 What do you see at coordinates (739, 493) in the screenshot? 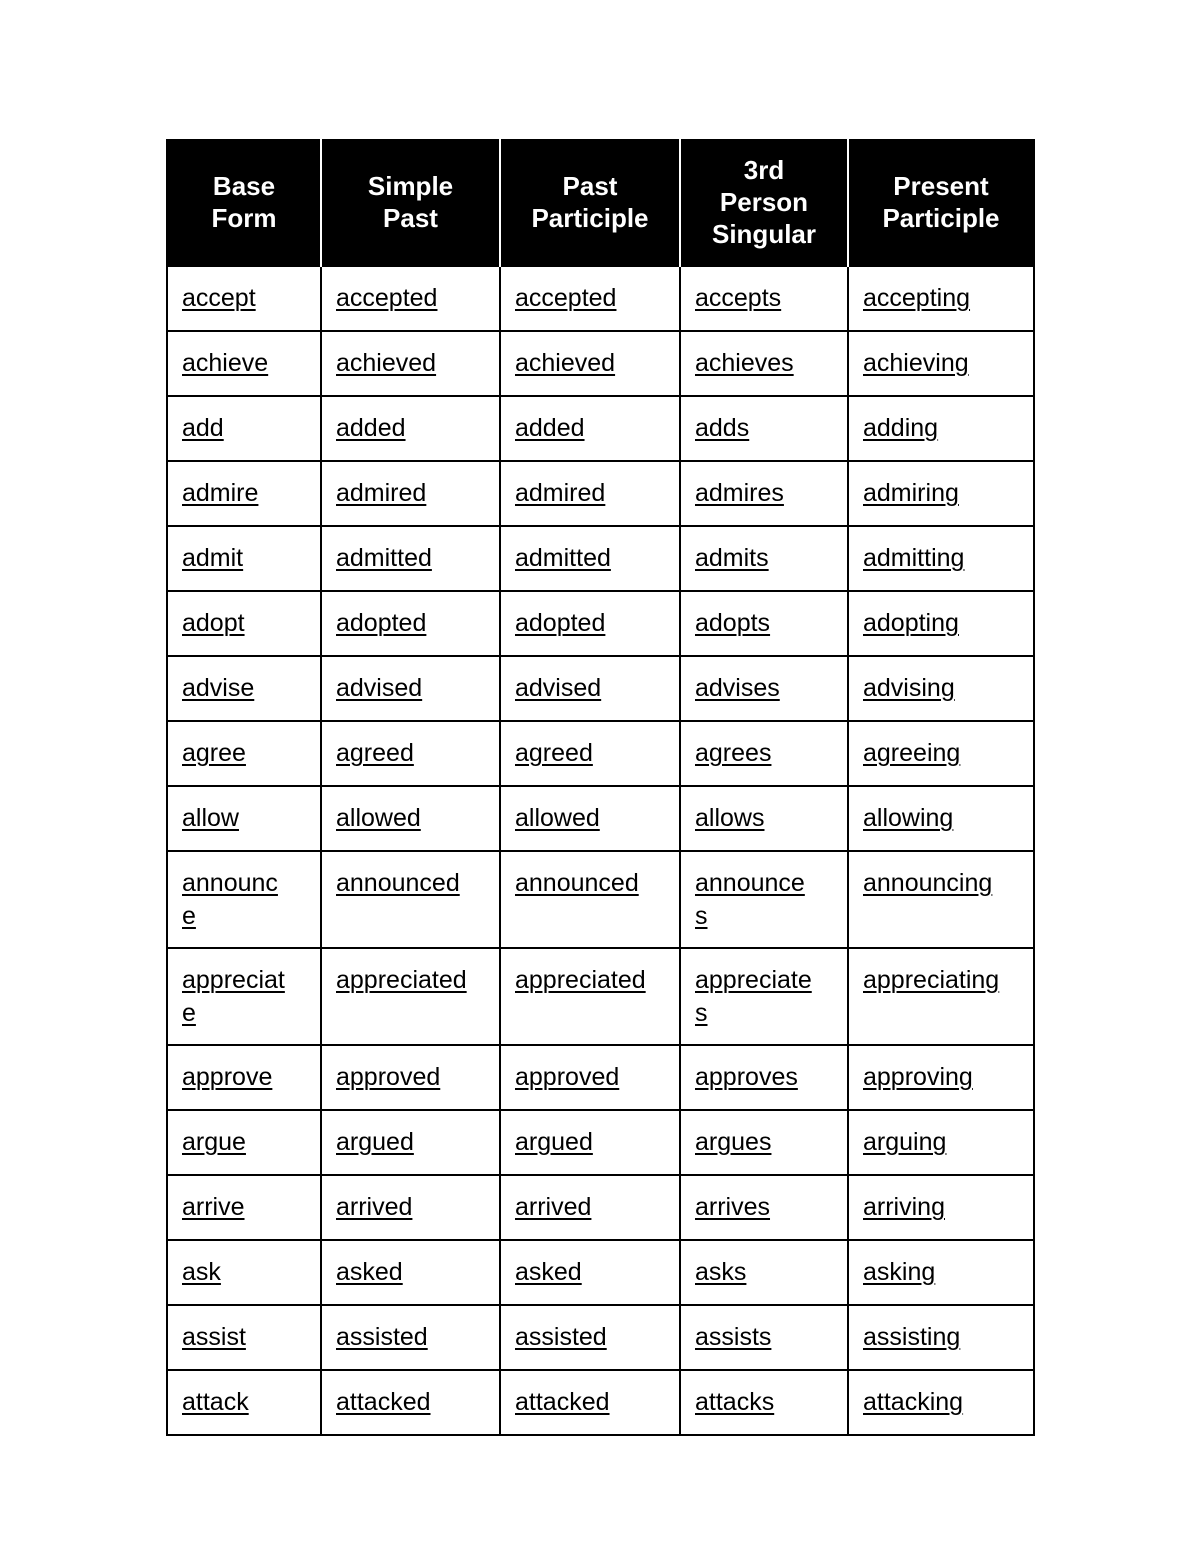
I see `verb-link: admires` at bounding box center [739, 493].